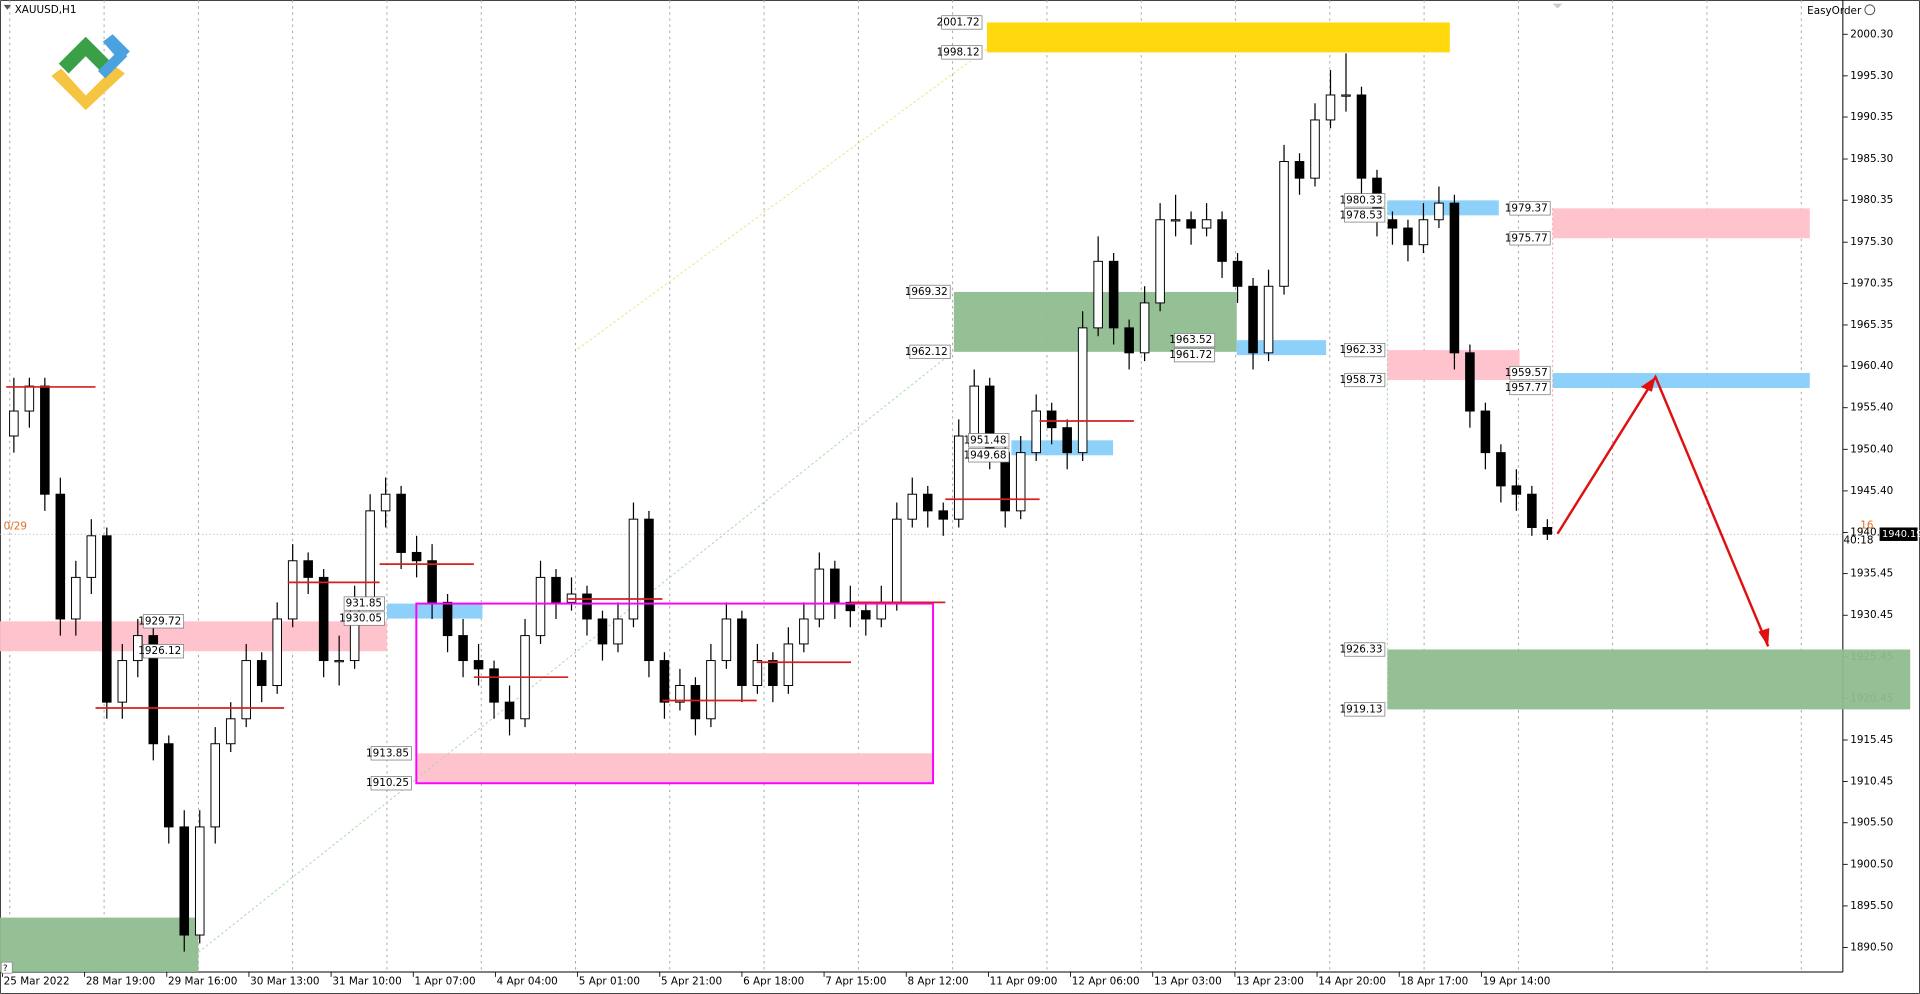 Image resolution: width=1920 pixels, height=994 pixels. Describe the element at coordinates (46, 10) in the screenshot. I see `chart-title: XAUUSD,H1` at that location.